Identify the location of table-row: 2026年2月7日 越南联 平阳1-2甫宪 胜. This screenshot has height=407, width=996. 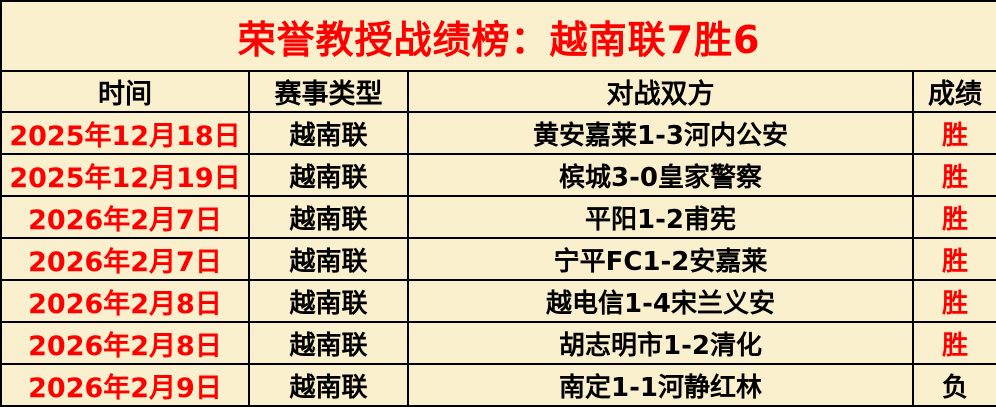
(498, 217).